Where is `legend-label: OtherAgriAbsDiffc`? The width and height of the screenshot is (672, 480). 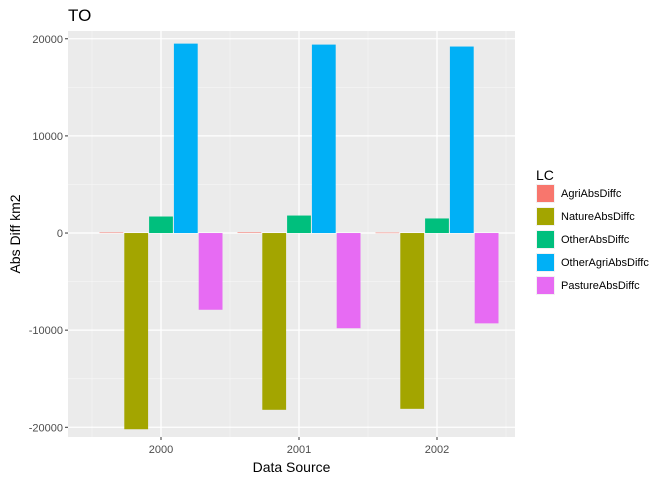
legend-label: OtherAgriAbsDiffc is located at coordinates (605, 263).